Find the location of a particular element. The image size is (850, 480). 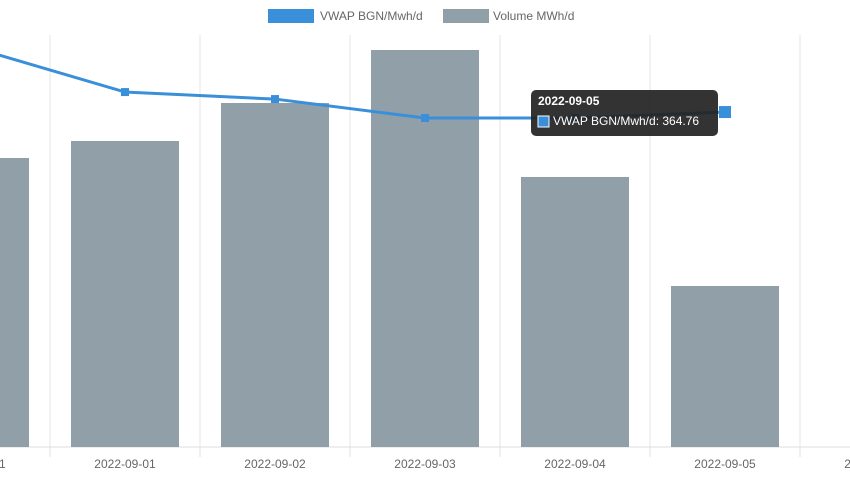

x-tick-label: 2022-08-31 is located at coordinates (3, 464).